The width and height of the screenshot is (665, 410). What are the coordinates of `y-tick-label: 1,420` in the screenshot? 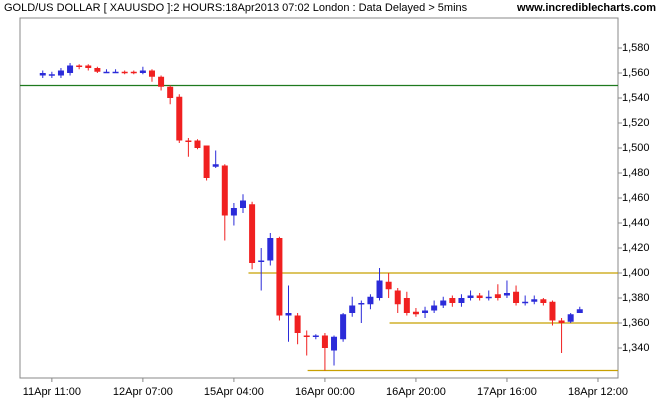 It's located at (636, 248).